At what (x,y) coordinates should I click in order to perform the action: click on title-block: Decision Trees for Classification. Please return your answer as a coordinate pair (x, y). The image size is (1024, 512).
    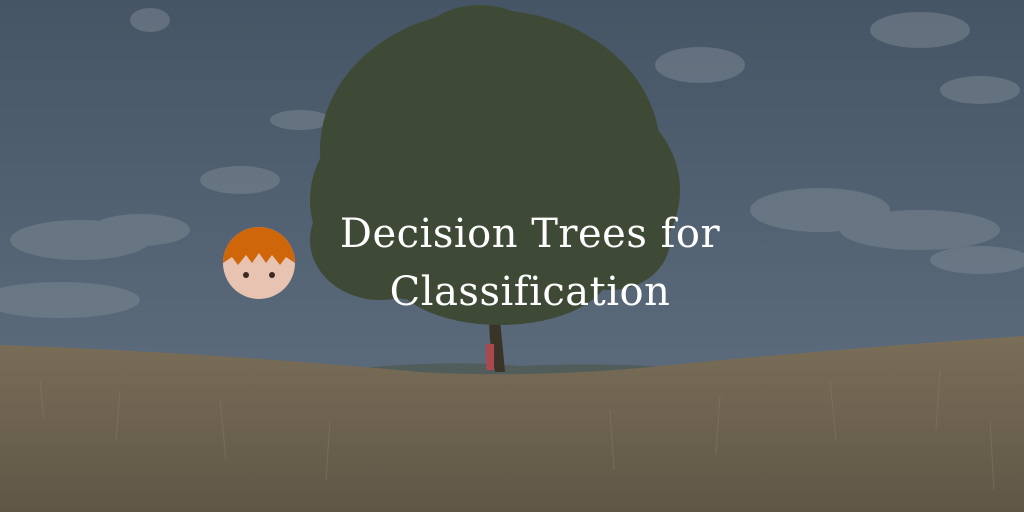
    Looking at the image, I should click on (481, 263).